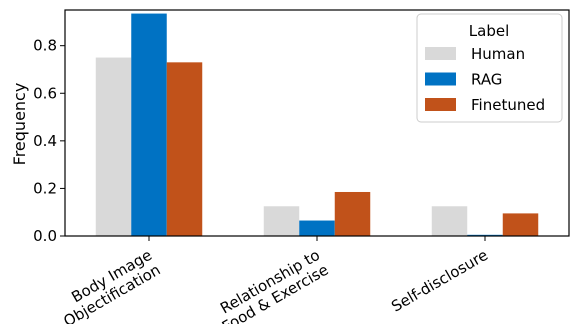 This screenshot has width=570, height=324. What do you see at coordinates (440, 79) in the screenshot?
I see `legend-swatch-rag` at bounding box center [440, 79].